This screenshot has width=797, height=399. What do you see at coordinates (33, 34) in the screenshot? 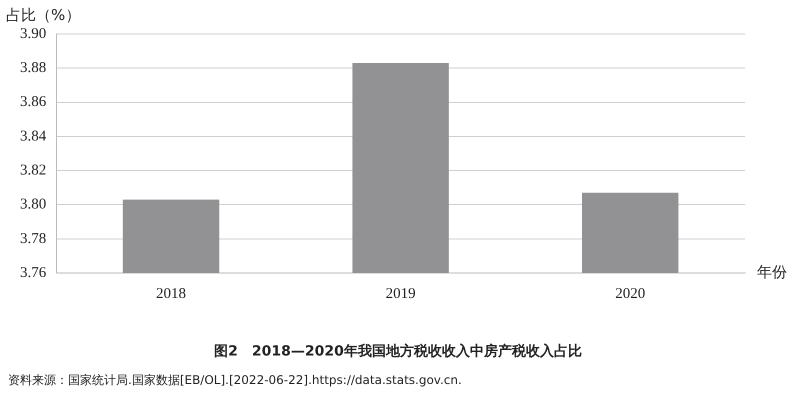
I see `y-tick-label: 3.90` at bounding box center [33, 34].